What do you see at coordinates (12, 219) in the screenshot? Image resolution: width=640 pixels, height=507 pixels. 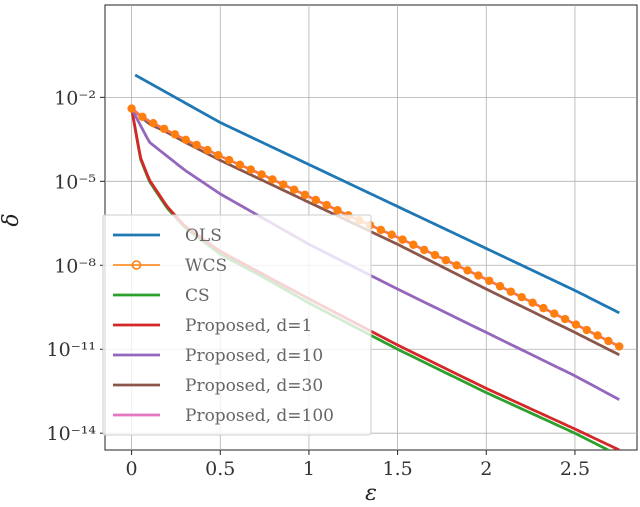 I see `y-axis-label: δ` at bounding box center [12, 219].